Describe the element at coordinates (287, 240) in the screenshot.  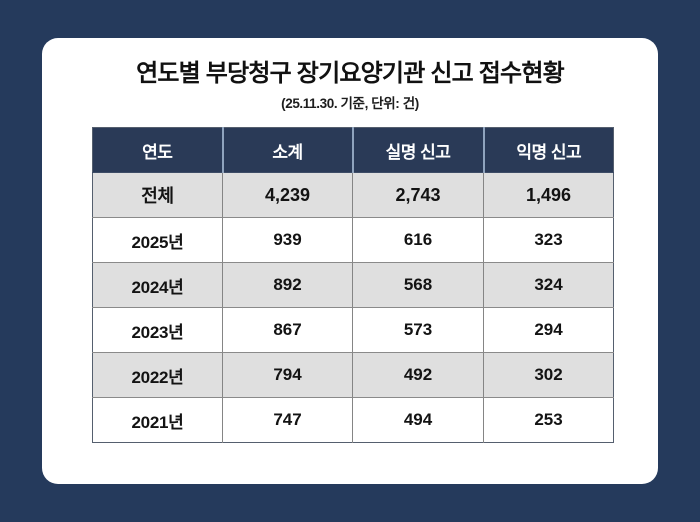
I see `cell-subtotal: 939` at that location.